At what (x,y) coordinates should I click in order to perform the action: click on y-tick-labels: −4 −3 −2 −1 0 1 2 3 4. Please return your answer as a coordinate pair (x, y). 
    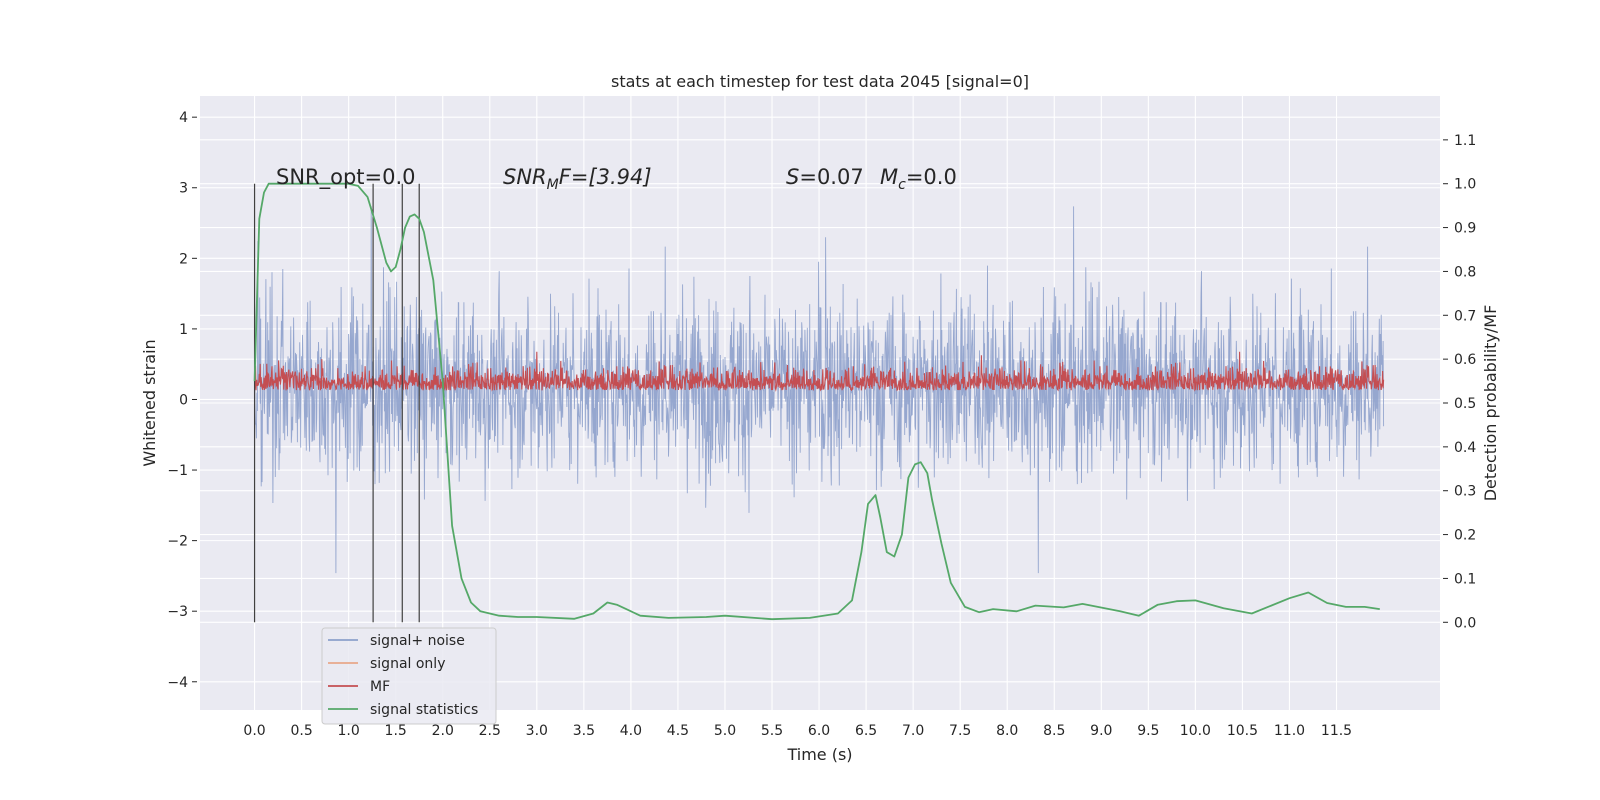
    Looking at the image, I should click on (182, 400).